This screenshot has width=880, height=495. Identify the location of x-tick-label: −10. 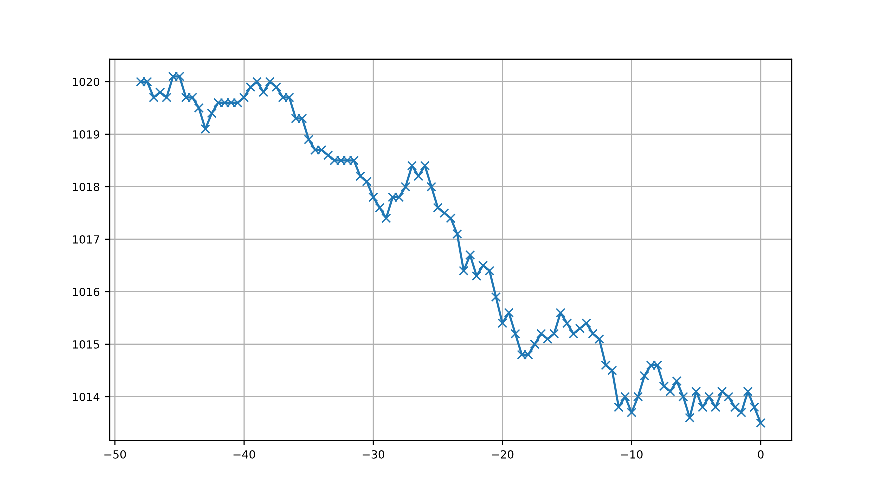
(632, 454).